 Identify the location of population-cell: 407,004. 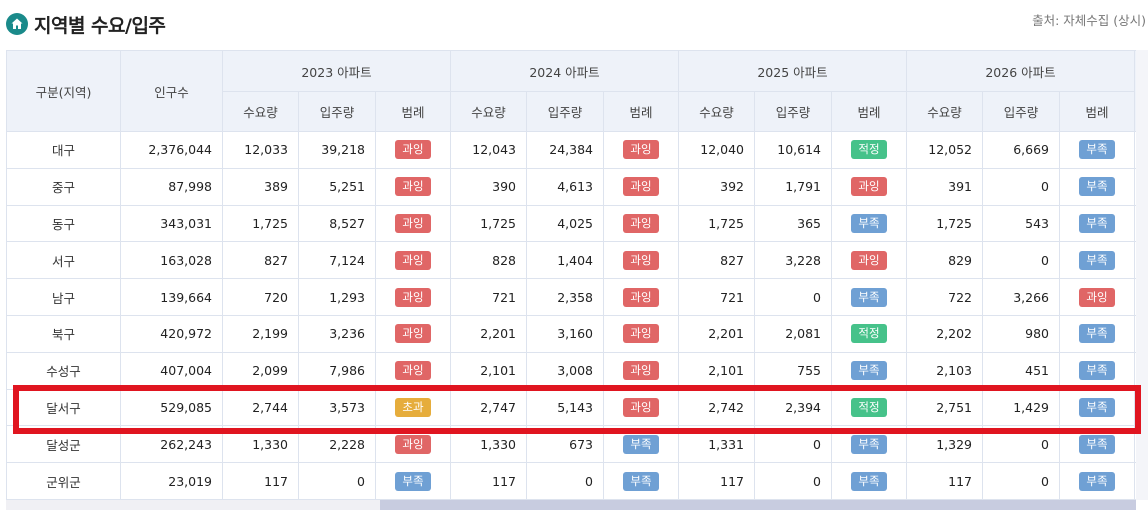
(171, 370).